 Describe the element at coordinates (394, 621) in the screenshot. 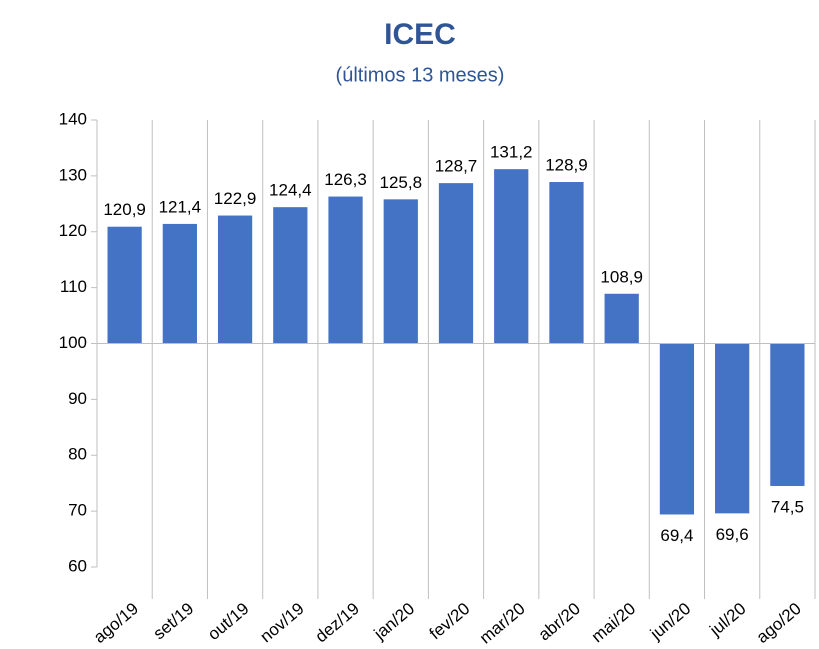

I see `x-tick-label: jan/20` at that location.